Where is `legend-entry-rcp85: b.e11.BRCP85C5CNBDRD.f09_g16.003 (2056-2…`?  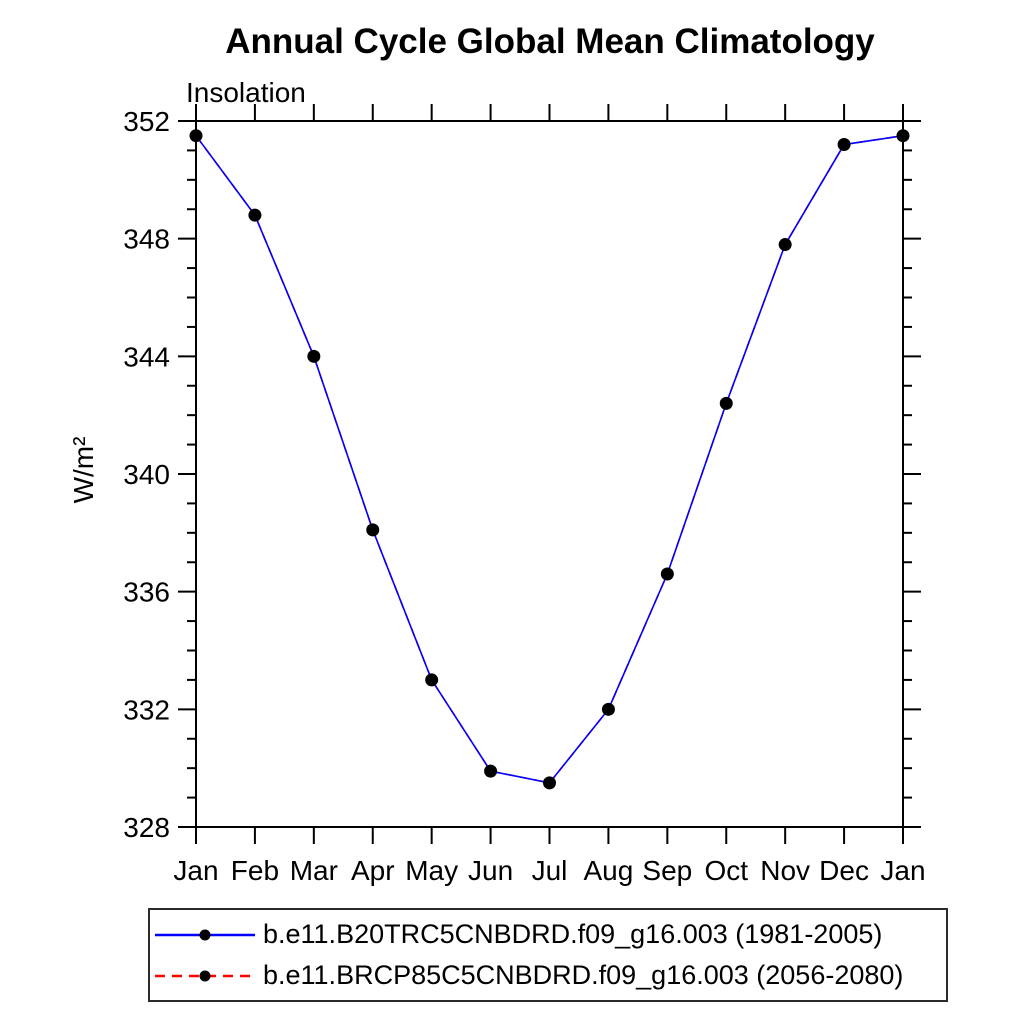 legend-entry-rcp85: b.e11.BRCP85C5CNBDRD.f09_g16.003 (2056-2… is located at coordinates (550, 975).